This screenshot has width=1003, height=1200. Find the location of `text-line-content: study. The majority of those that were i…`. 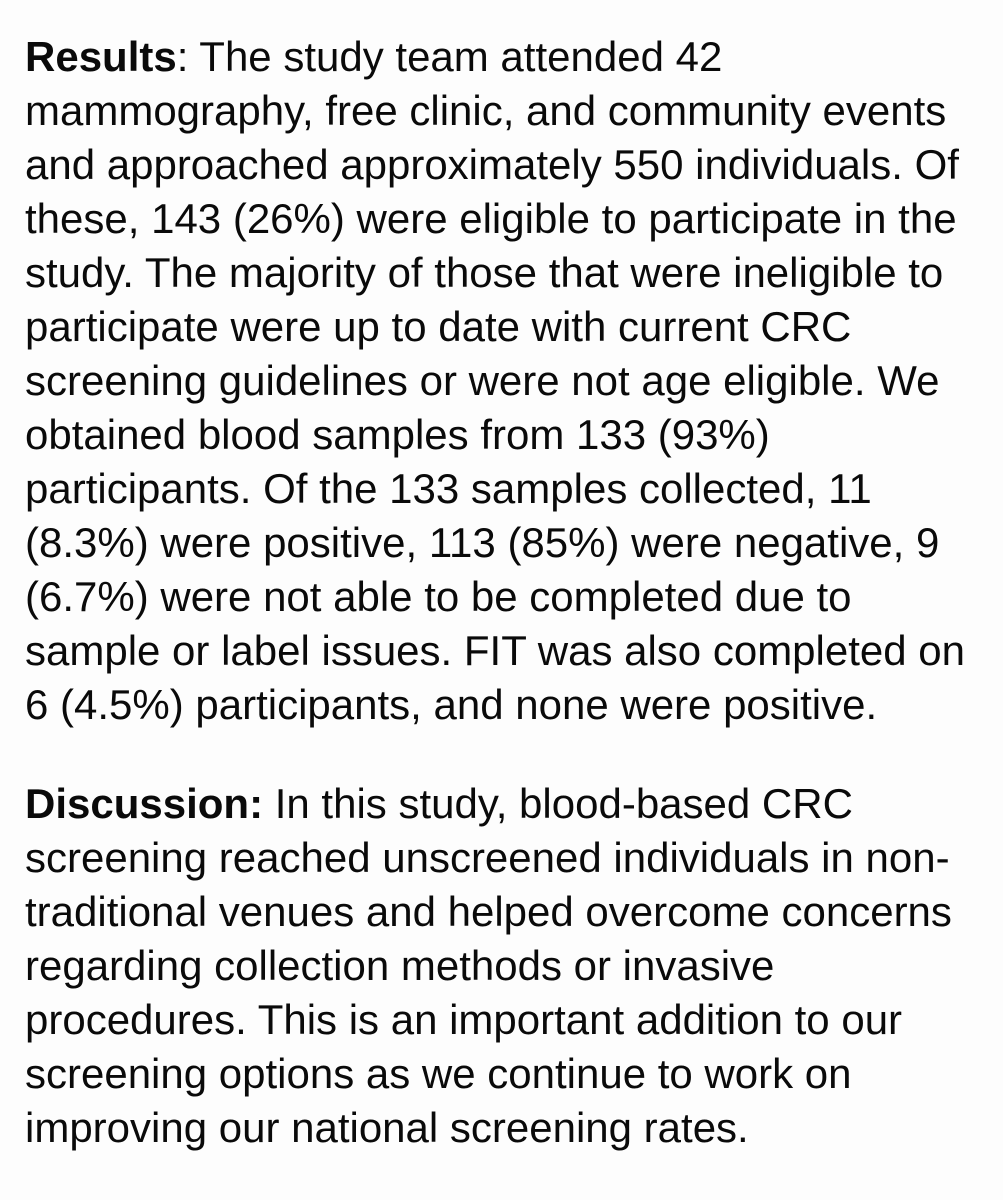

text-line-content: study. The majority of those that were i… is located at coordinates (484, 272).